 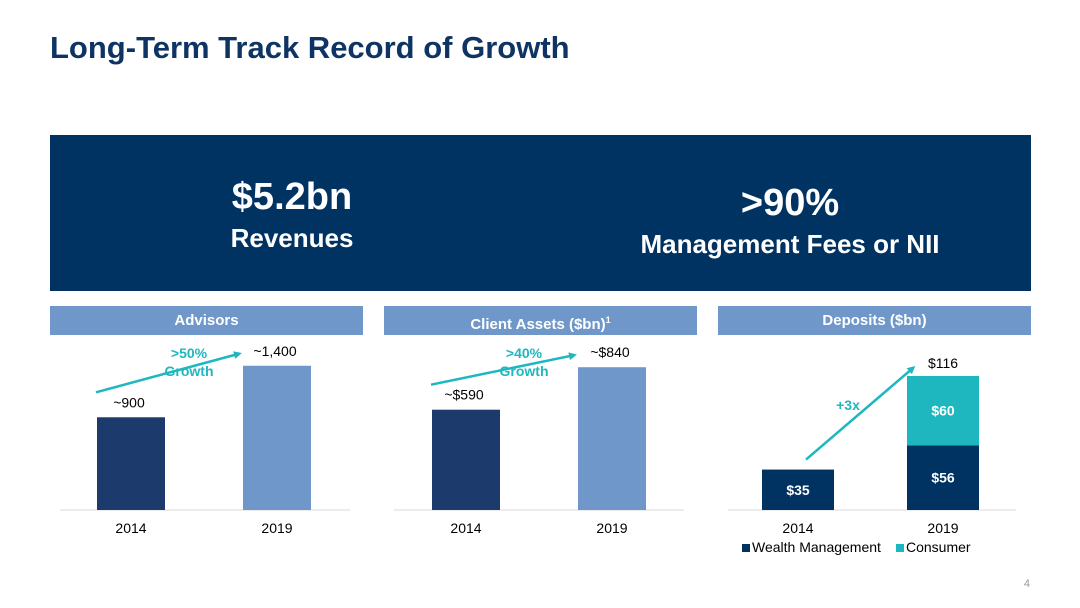 I want to click on deposits-header-label: Deposits ($bn), so click(x=874, y=320).